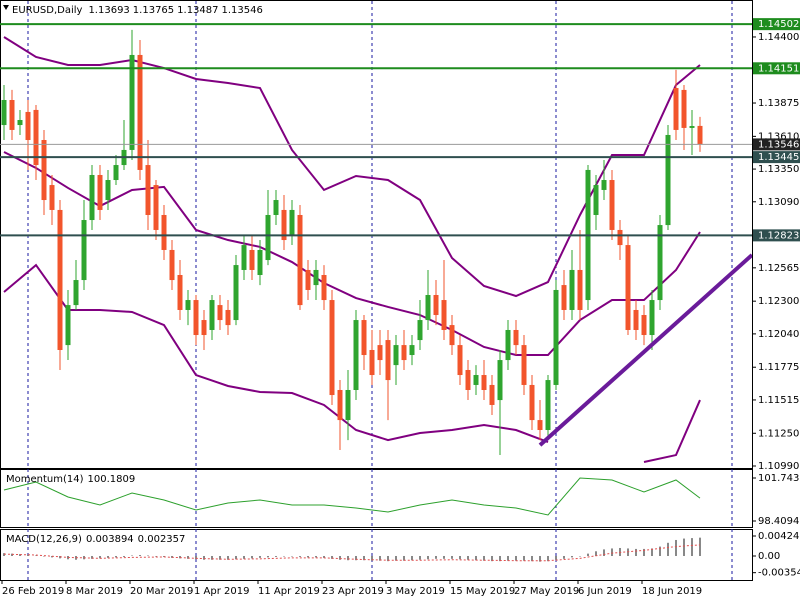 Image resolution: width=800 pixels, height=600 pixels. What do you see at coordinates (289, 591) in the screenshot?
I see `x-tick-label: 11 Apr 2019` at bounding box center [289, 591].